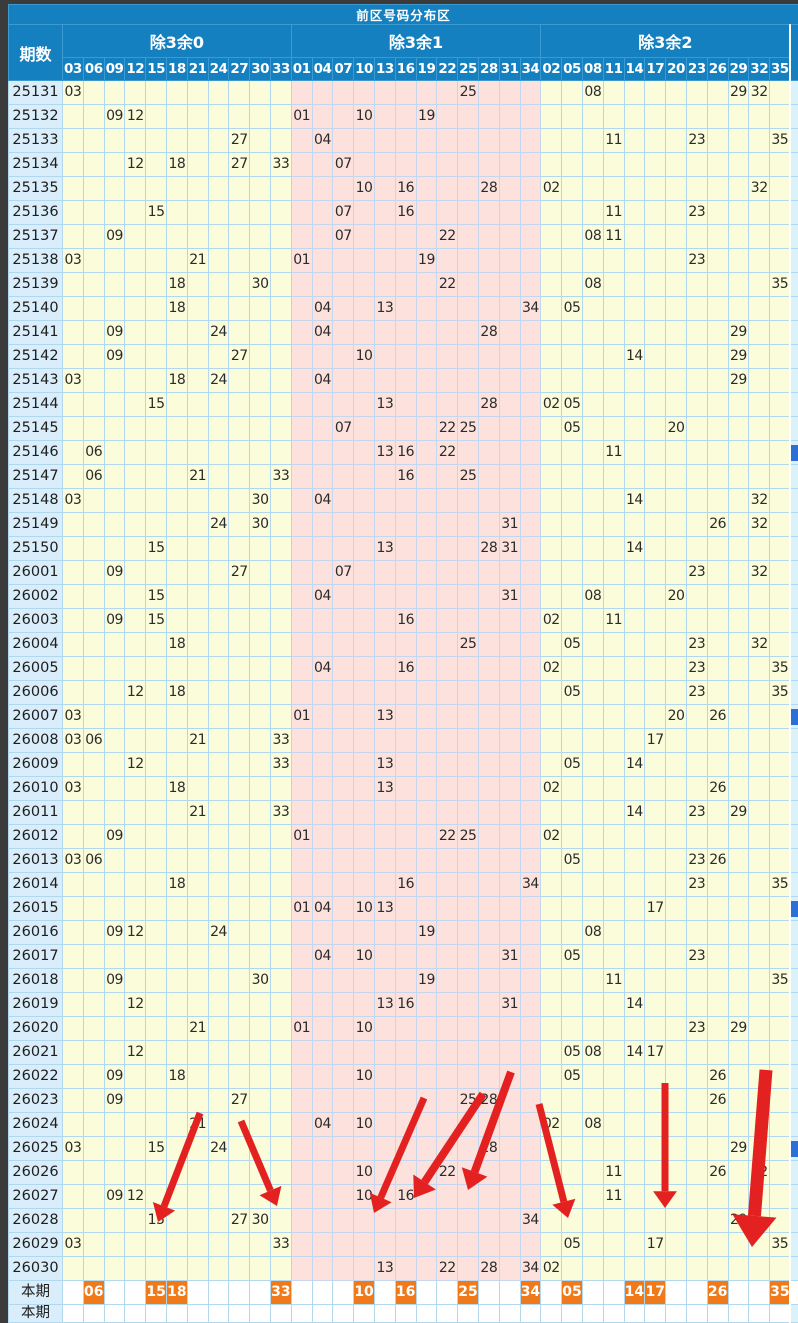 The image size is (798, 1323). Describe the element at coordinates (280, 1293) in the screenshot. I see `hit-cell: 33` at that location.